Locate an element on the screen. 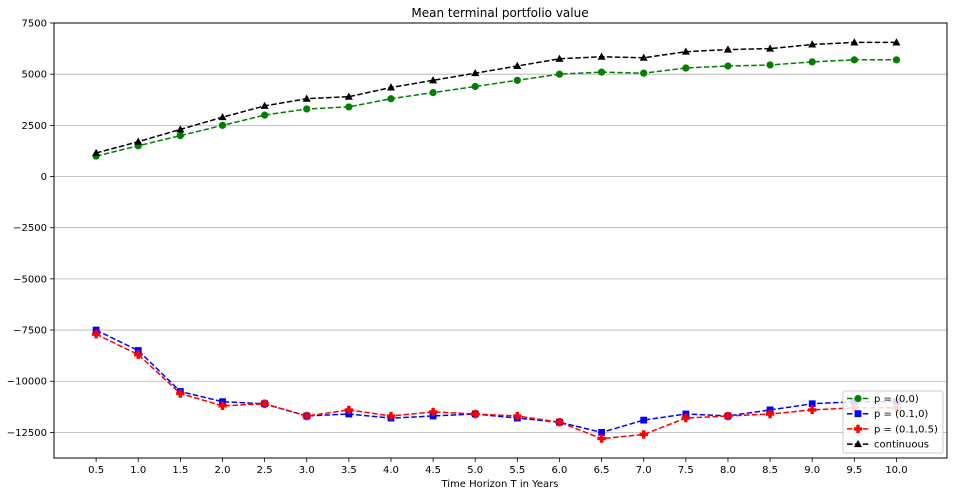 Image resolution: width=954 pixels, height=496 pixels. legend-item: p = (0,0) is located at coordinates (883, 399).